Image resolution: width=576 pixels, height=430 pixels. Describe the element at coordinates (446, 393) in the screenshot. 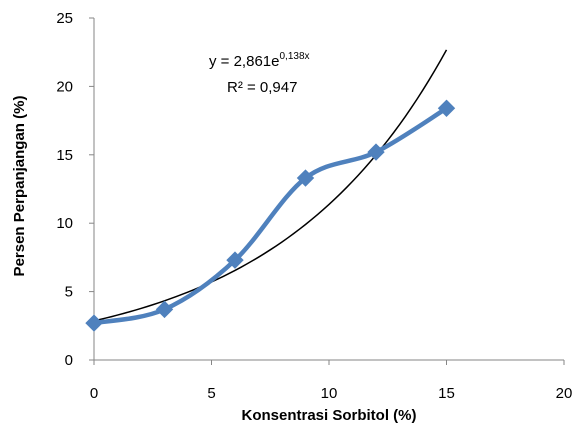

I see `x-tick-label: 15` at that location.